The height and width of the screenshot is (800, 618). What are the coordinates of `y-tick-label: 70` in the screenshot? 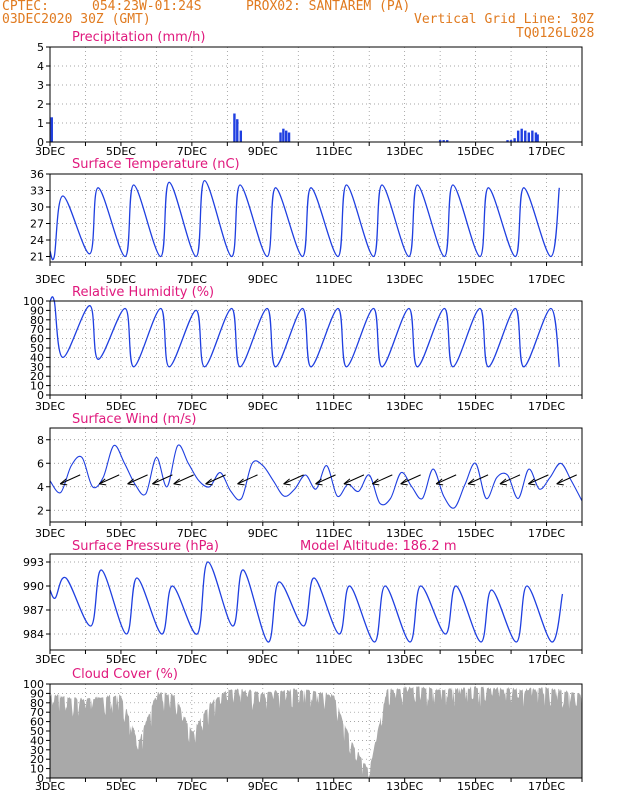 It's located at (37, 712).